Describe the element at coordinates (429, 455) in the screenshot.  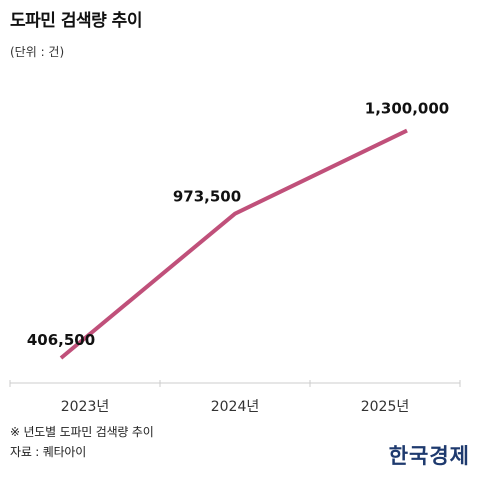
I see `publisher-logo: 한국경제` at that location.